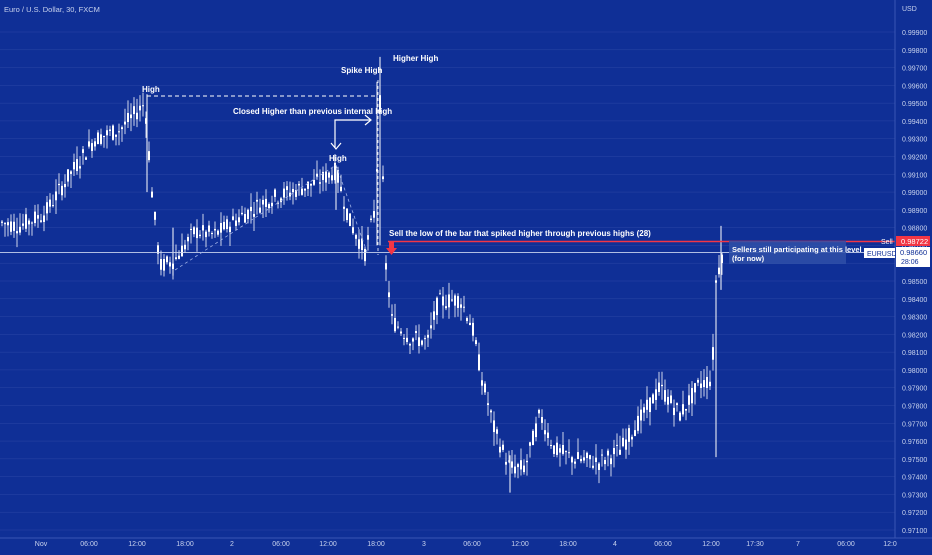 The image size is (932, 555). I want to click on price-axis, so click(913, 275).